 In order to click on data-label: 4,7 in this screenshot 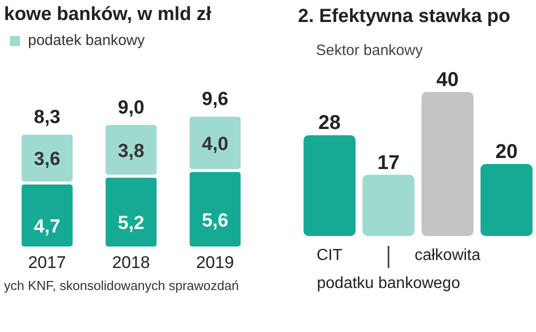, I will do `click(47, 227)`.